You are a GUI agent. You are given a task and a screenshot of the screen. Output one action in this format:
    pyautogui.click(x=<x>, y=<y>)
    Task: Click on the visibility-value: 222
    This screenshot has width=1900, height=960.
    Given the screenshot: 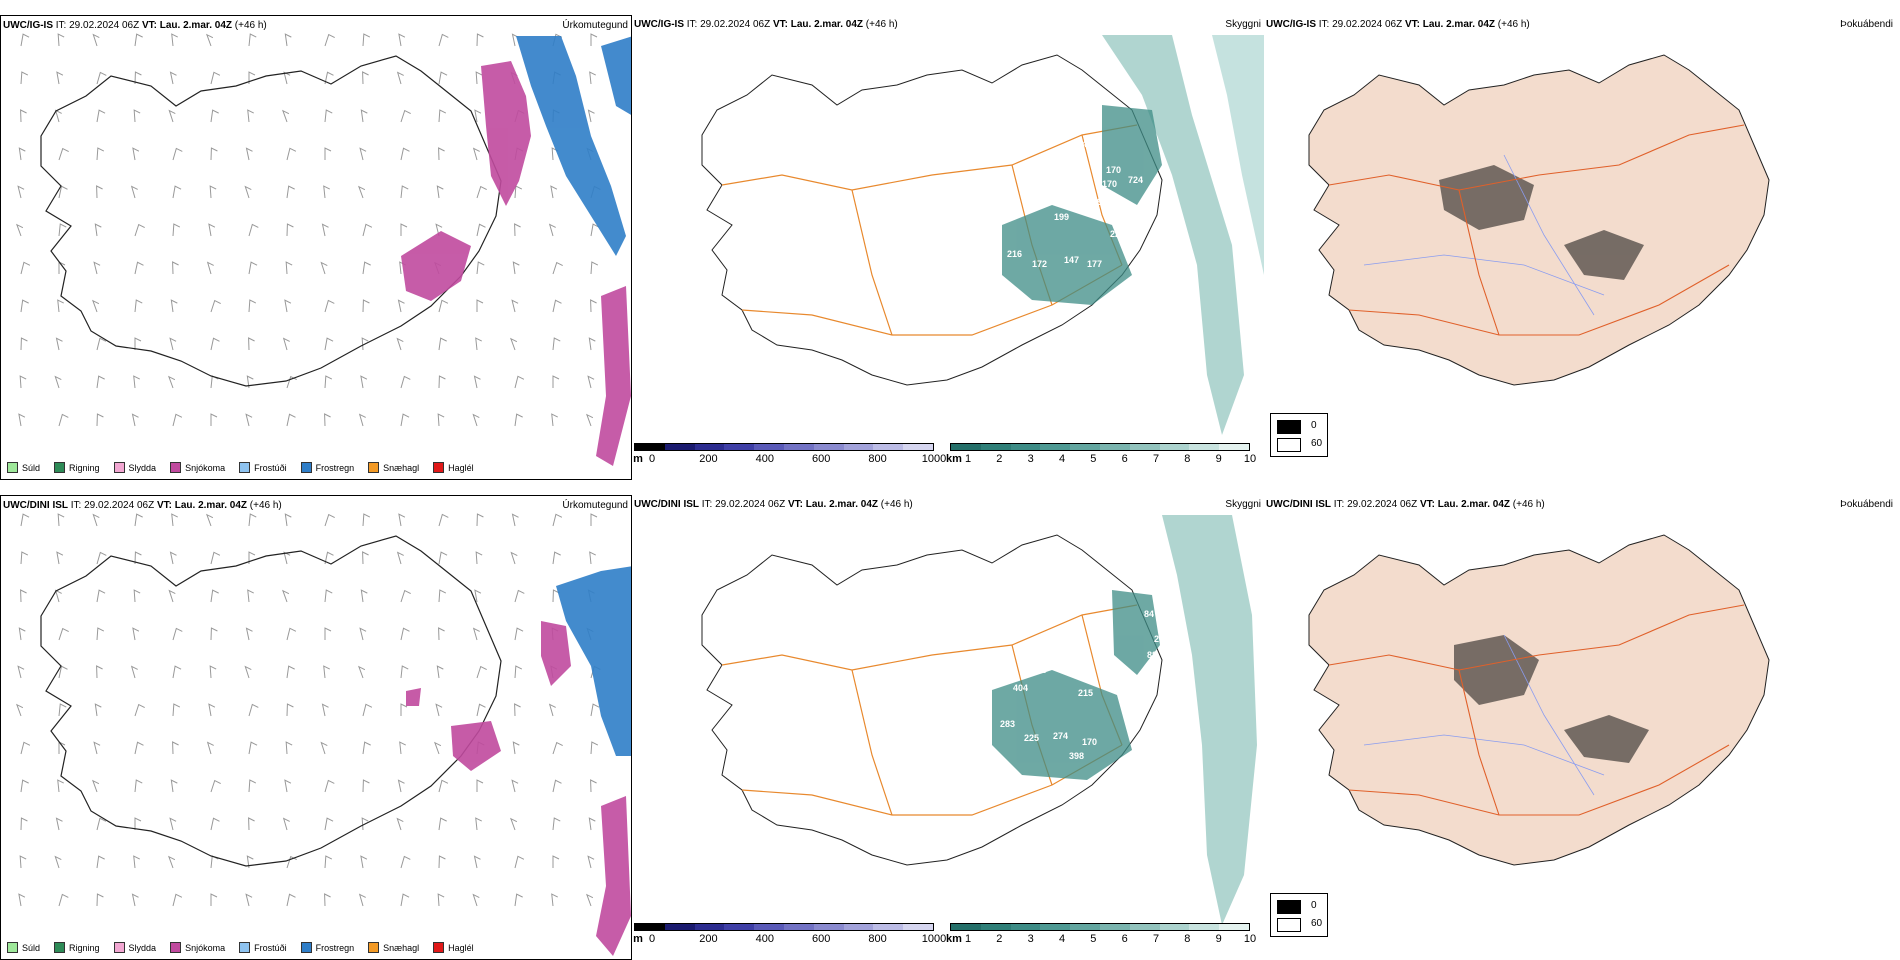 What is the action you would take?
    pyautogui.click(x=1117, y=234)
    